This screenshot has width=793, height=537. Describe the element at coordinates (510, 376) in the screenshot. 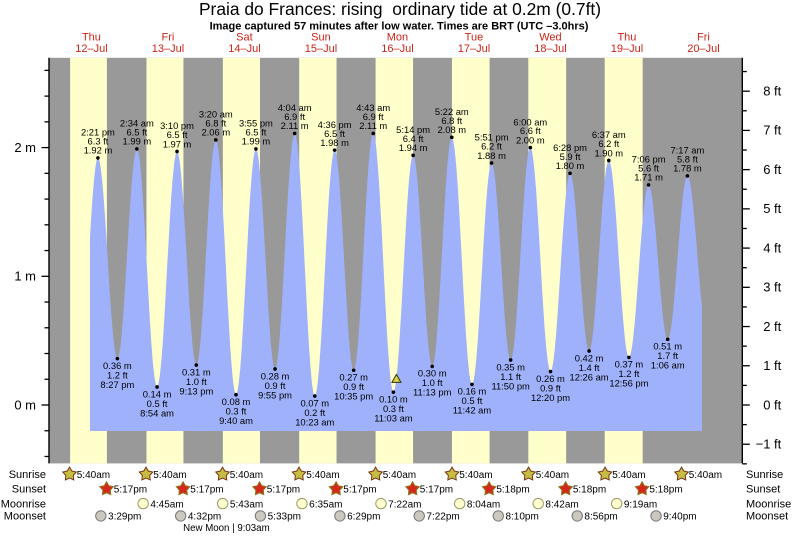

I see `svg-text: 1.1 ft` at that location.